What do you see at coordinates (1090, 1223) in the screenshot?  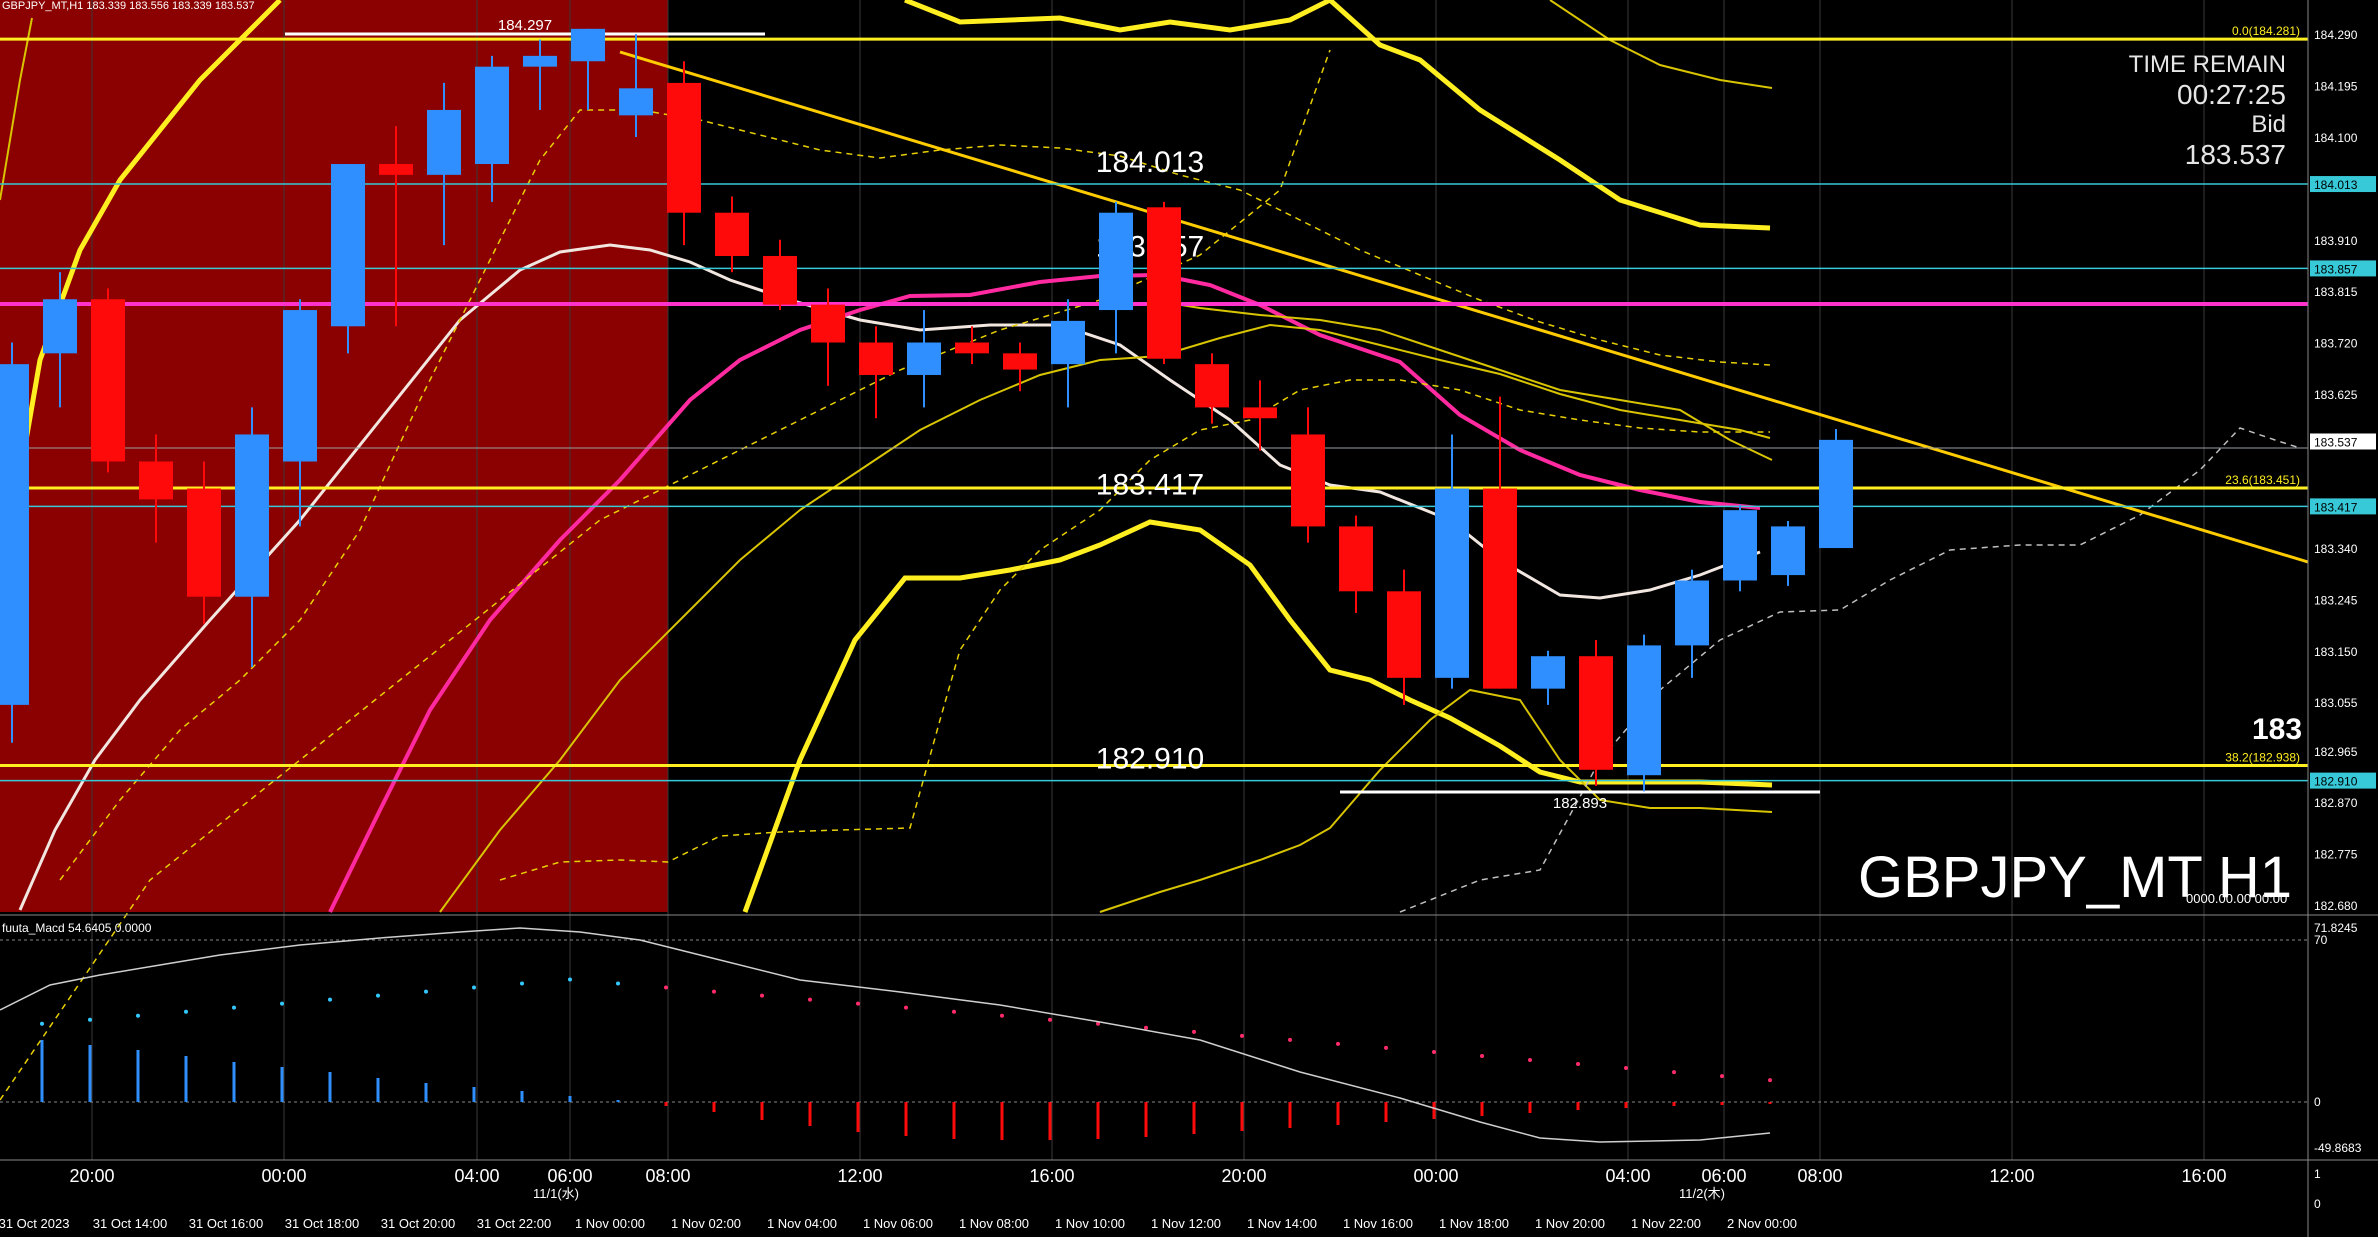 I see `date-axis-label: 1 Nov 10:00` at bounding box center [1090, 1223].